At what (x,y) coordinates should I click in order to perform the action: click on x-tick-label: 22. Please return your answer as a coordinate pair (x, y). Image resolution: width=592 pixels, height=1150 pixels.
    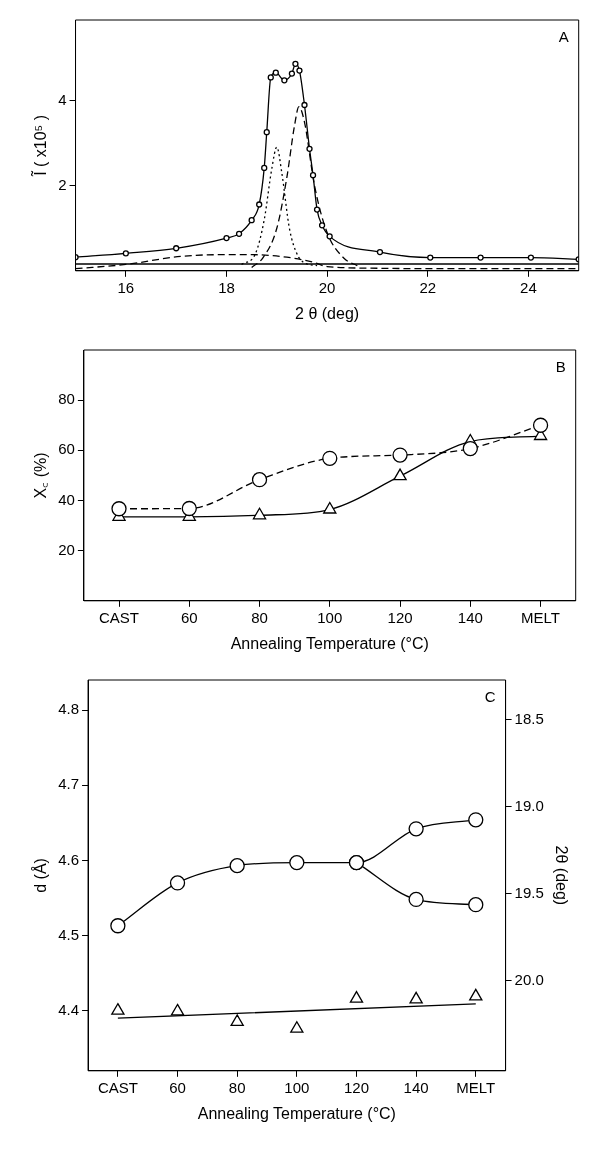
    Looking at the image, I should click on (428, 287).